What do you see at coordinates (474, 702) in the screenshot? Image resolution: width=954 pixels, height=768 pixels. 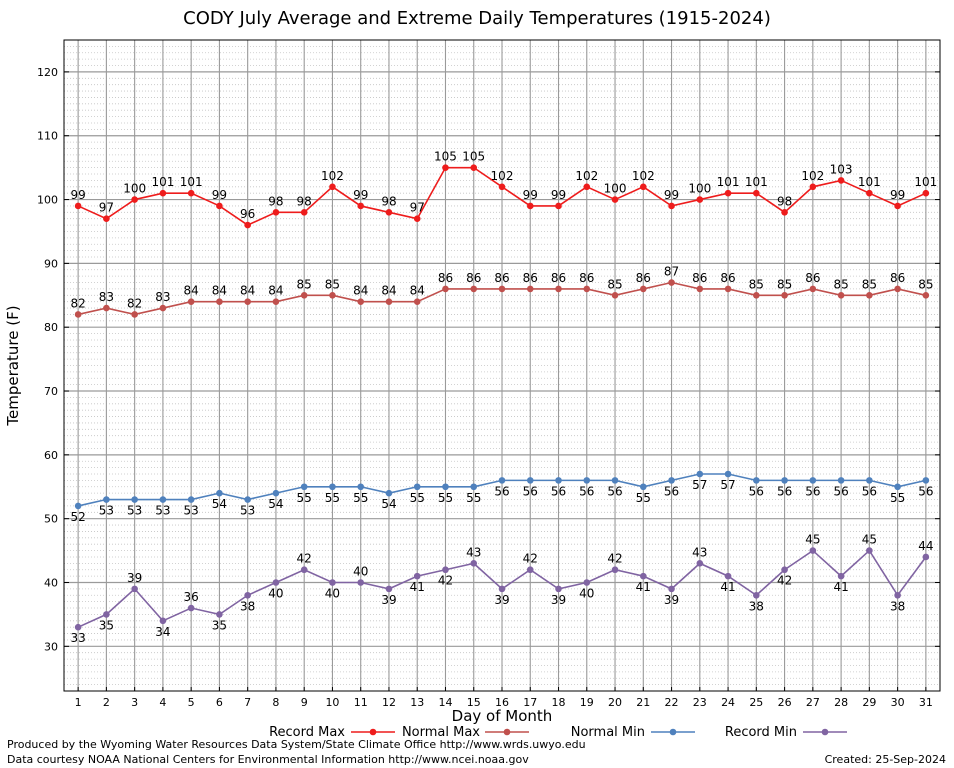 I see `x-tick-label: 15` at bounding box center [474, 702].